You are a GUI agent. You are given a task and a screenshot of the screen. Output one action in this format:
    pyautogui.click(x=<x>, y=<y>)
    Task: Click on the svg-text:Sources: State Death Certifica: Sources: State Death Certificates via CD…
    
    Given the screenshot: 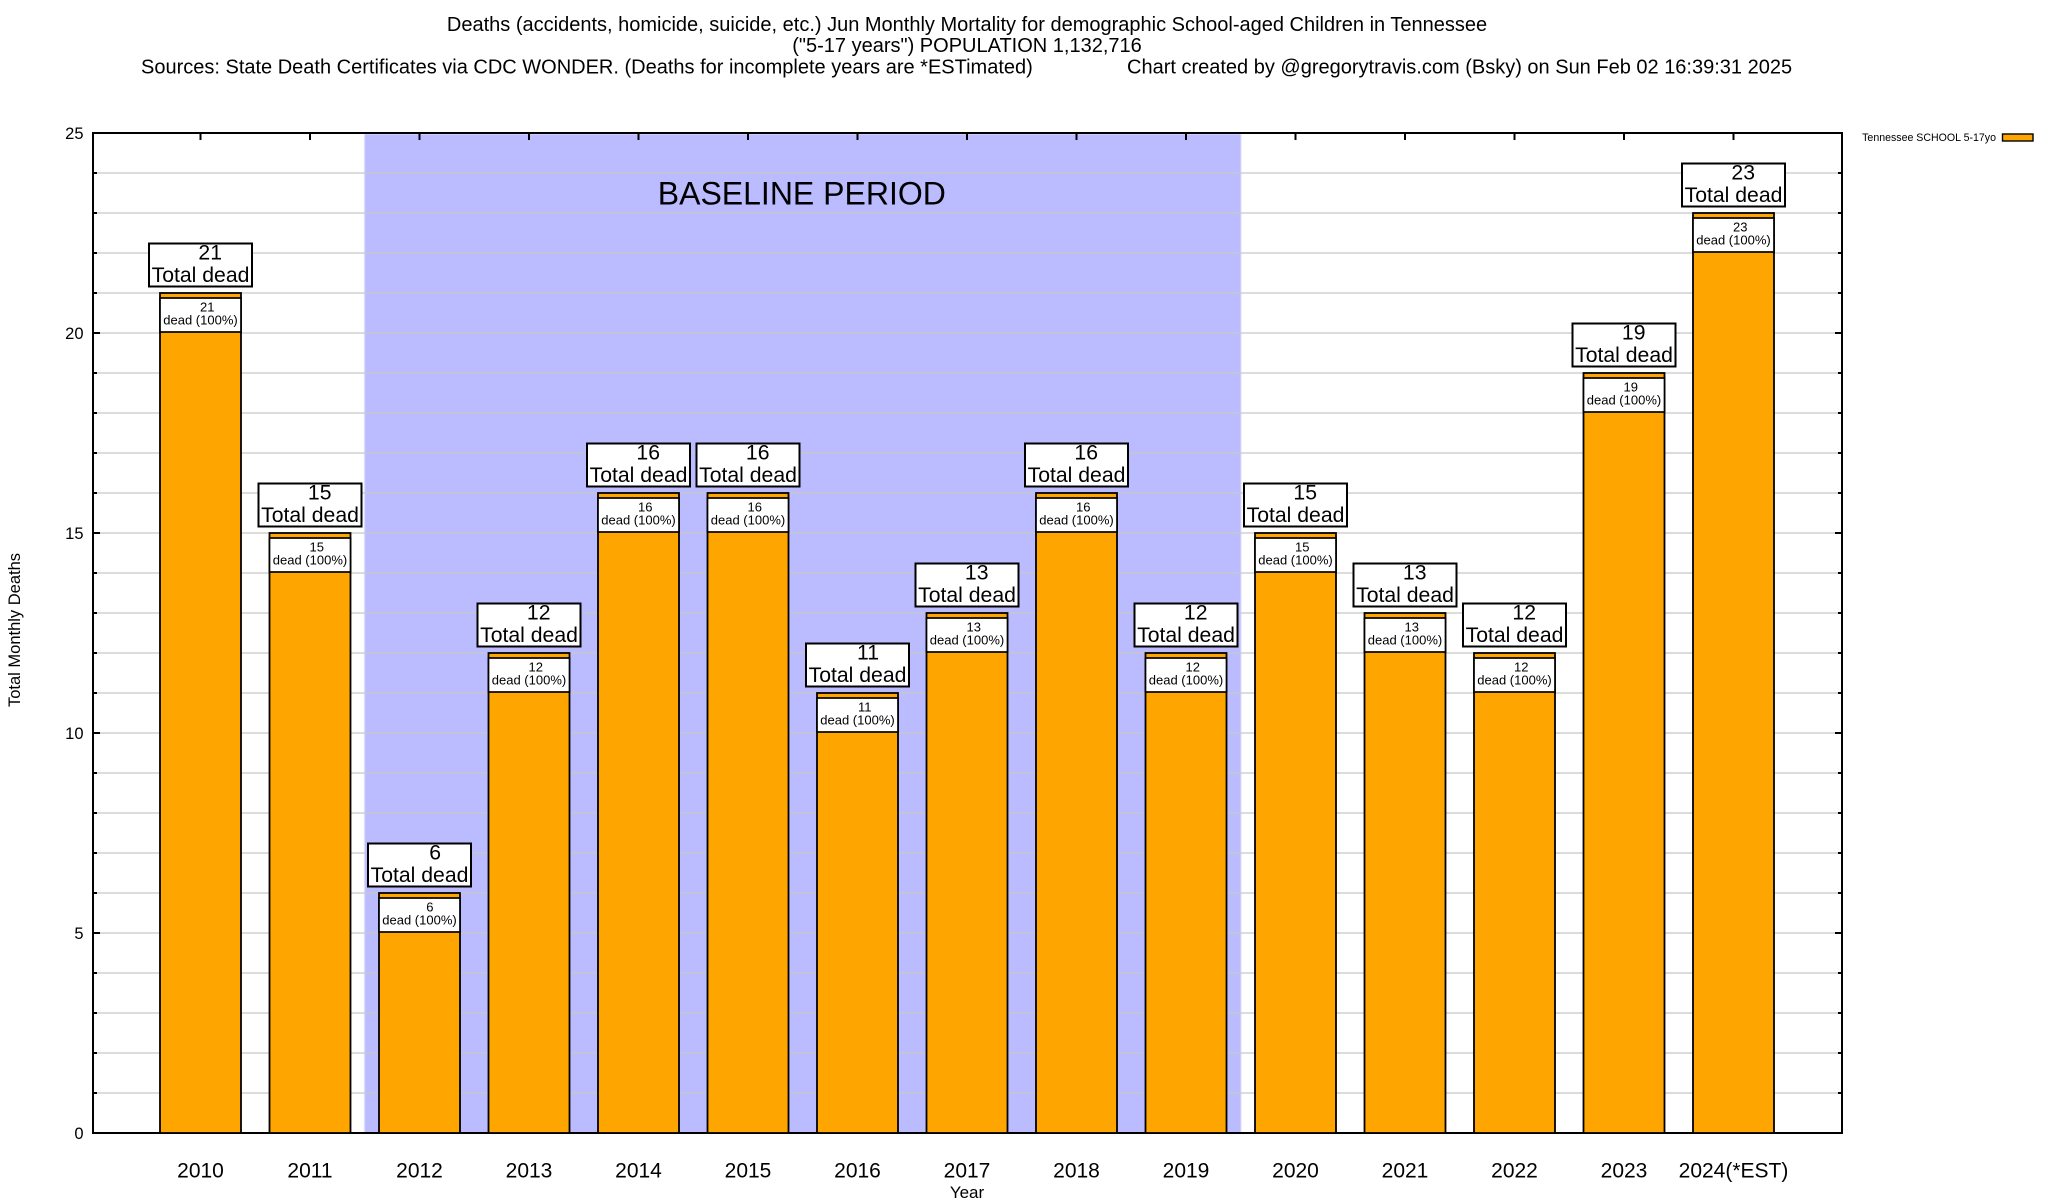 What is the action you would take?
    pyautogui.click(x=587, y=68)
    